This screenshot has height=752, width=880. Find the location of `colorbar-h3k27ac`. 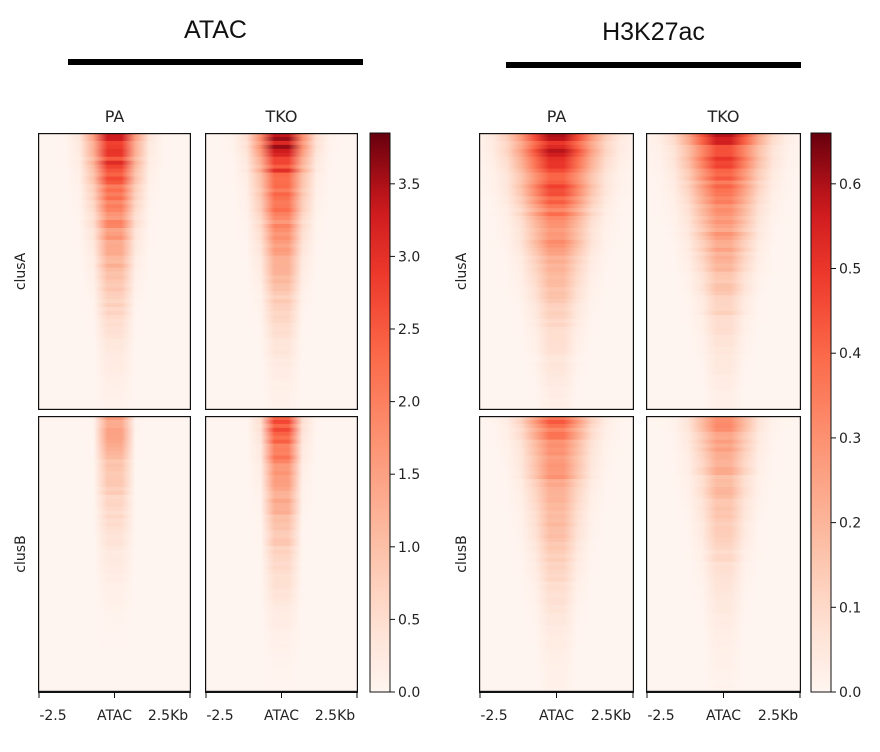

colorbar-h3k27ac is located at coordinates (821, 412).